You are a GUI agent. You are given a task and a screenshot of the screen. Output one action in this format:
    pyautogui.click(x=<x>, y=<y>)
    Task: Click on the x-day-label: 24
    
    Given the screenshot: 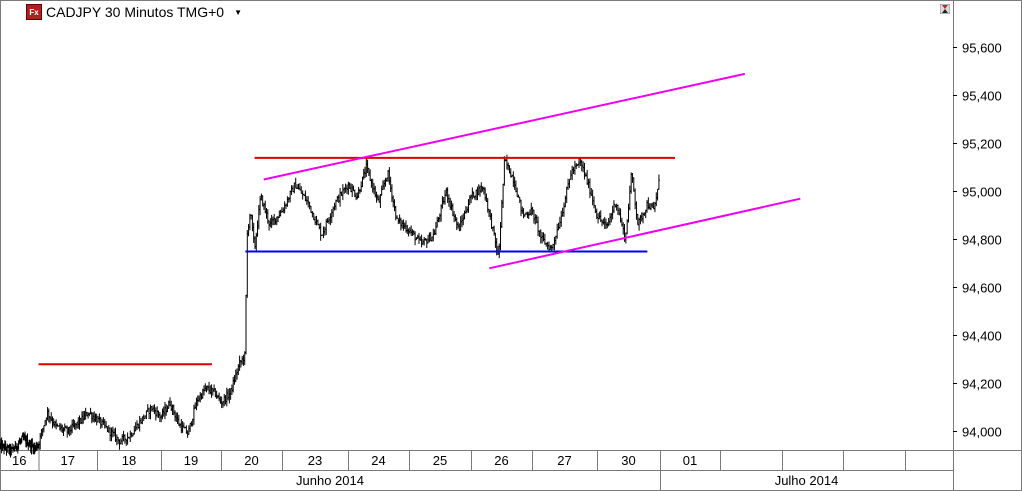 What is the action you would take?
    pyautogui.click(x=378, y=460)
    